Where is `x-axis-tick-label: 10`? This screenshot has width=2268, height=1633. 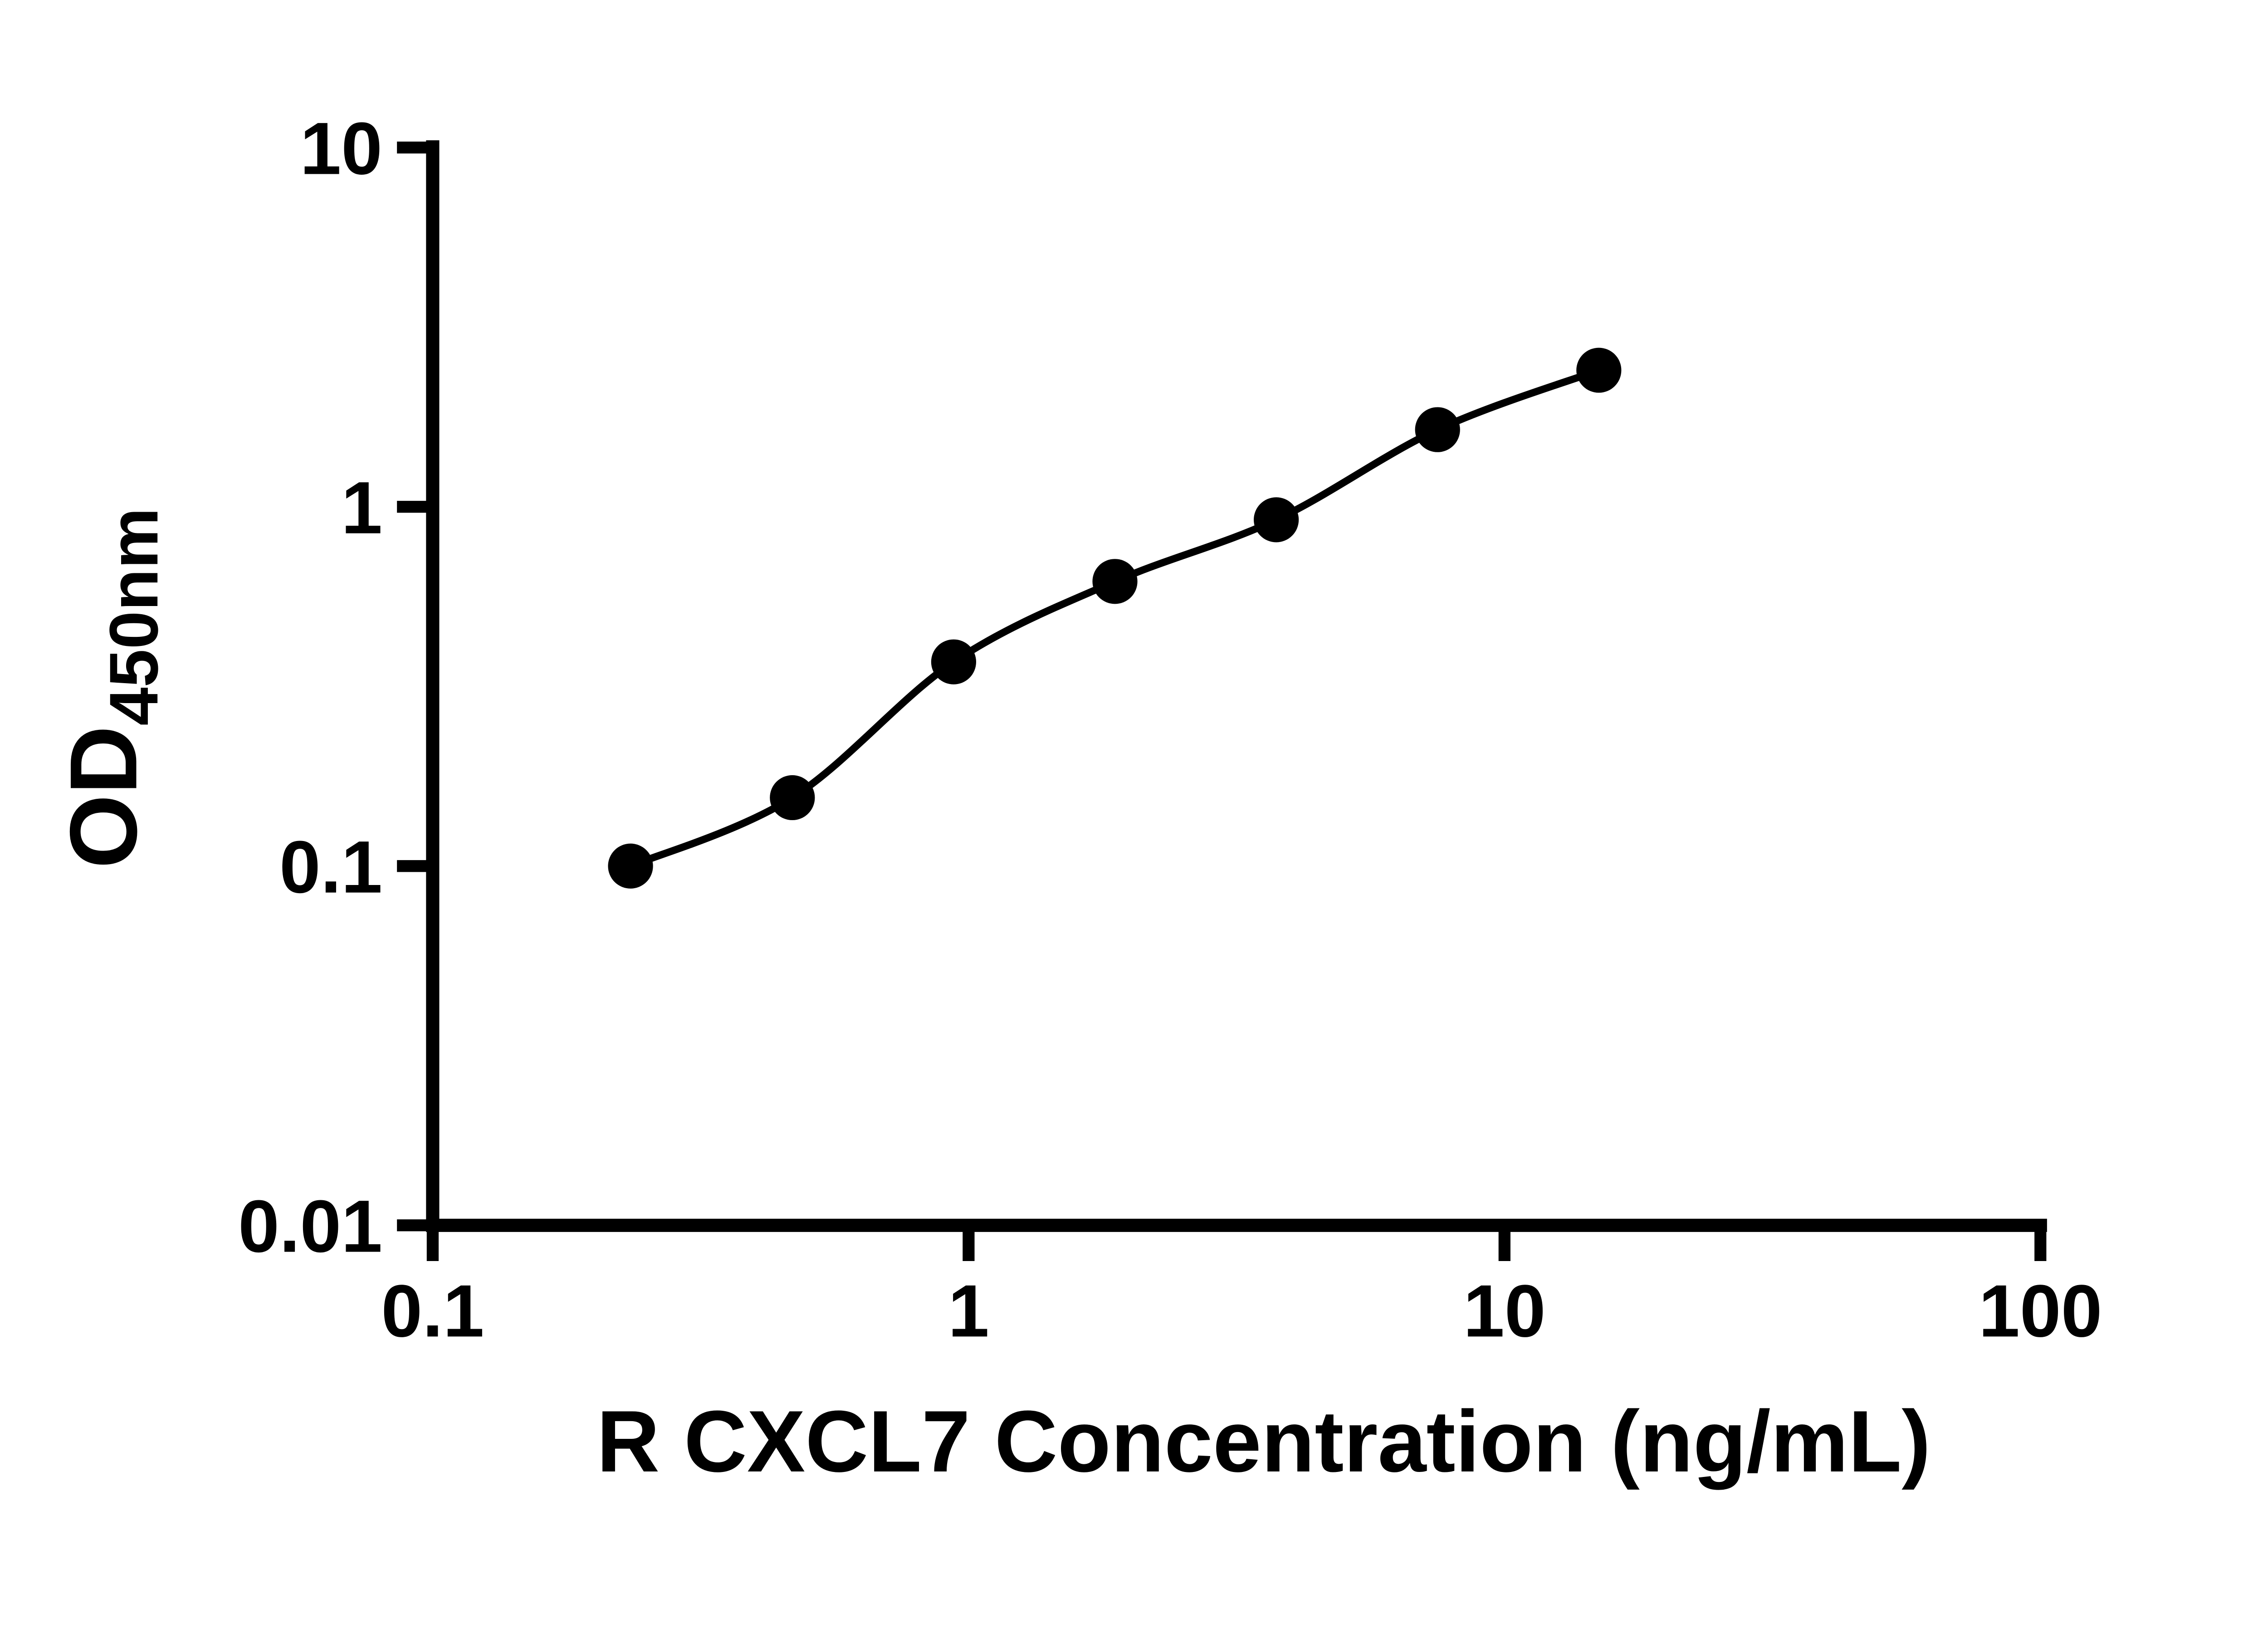 x-axis-tick-label: 10 is located at coordinates (1504, 1310).